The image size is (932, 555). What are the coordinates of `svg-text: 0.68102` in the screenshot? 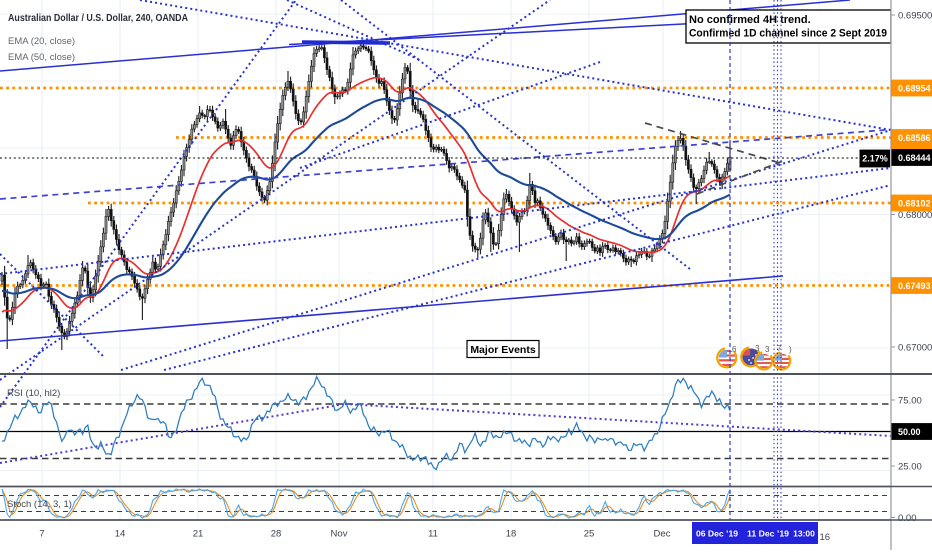 It's located at (914, 204).